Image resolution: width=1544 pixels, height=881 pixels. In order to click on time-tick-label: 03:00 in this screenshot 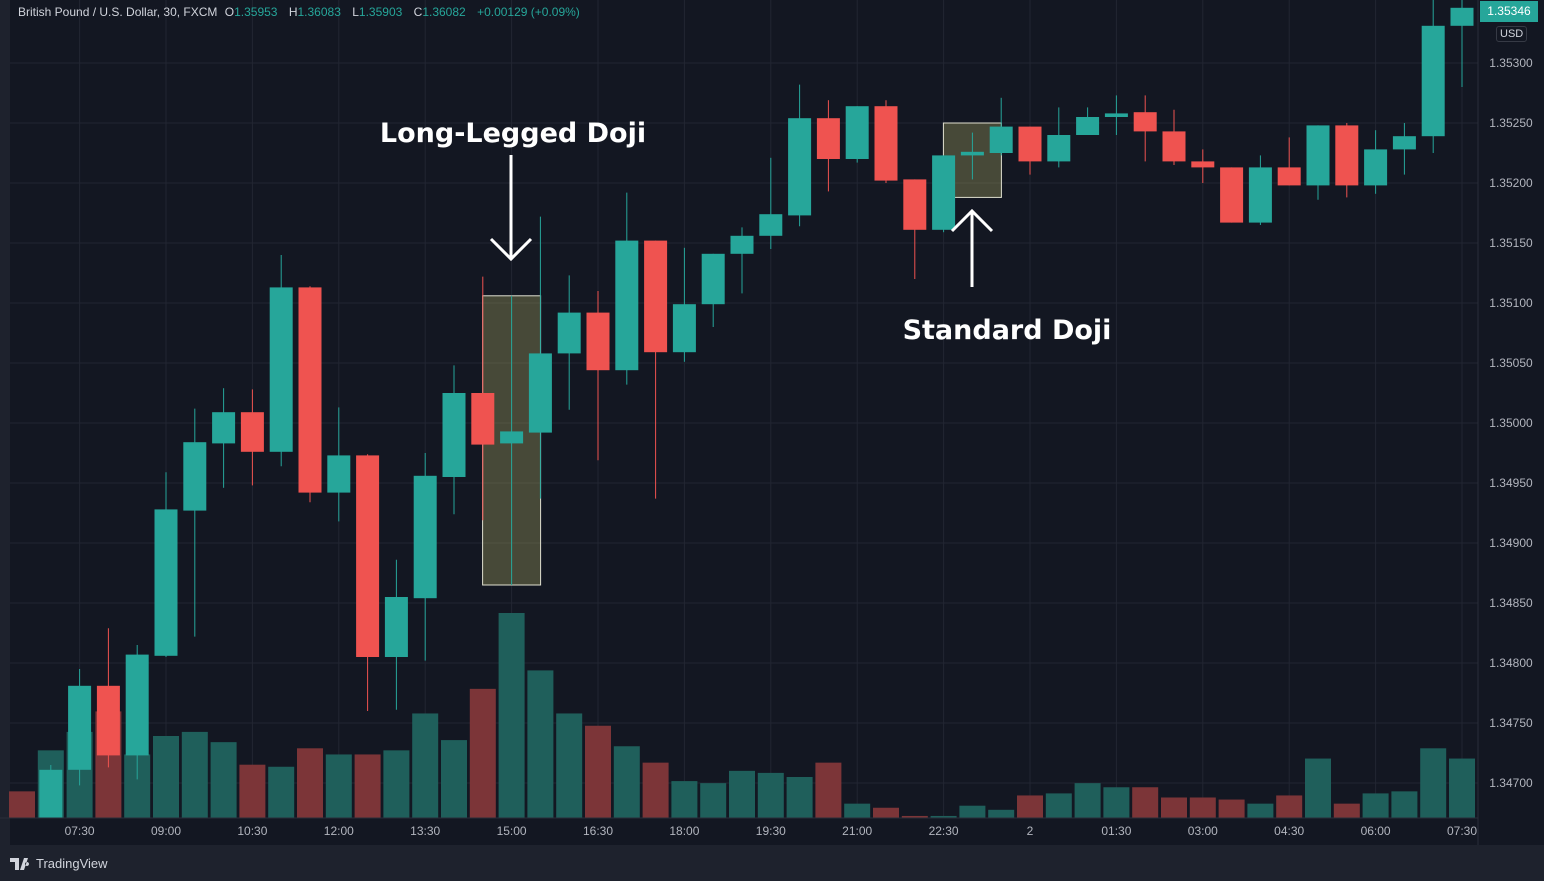, I will do `click(1203, 831)`.